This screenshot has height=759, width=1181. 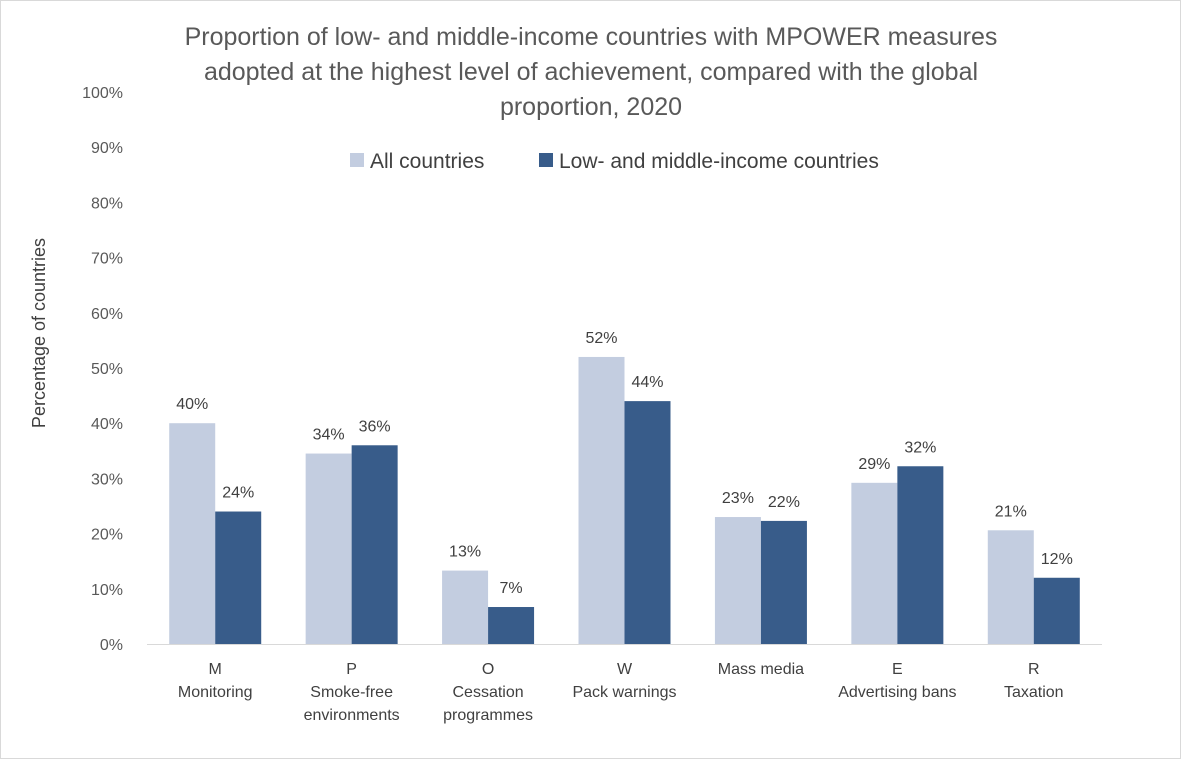 I want to click on x-category-label: W, so click(x=625, y=669).